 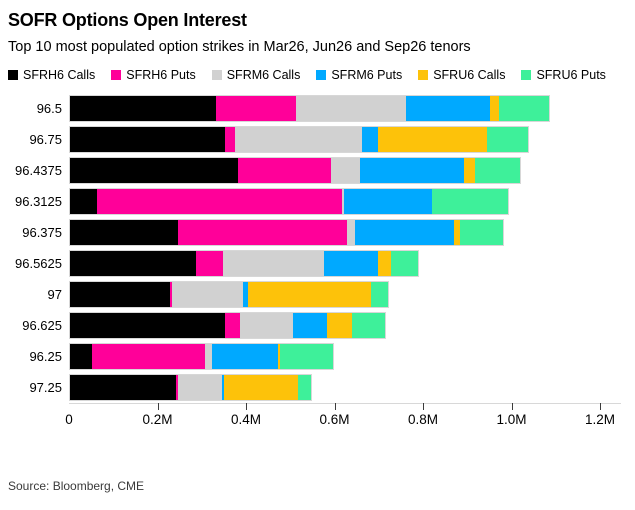 I want to click on bar-row: 97, so click(x=317, y=294).